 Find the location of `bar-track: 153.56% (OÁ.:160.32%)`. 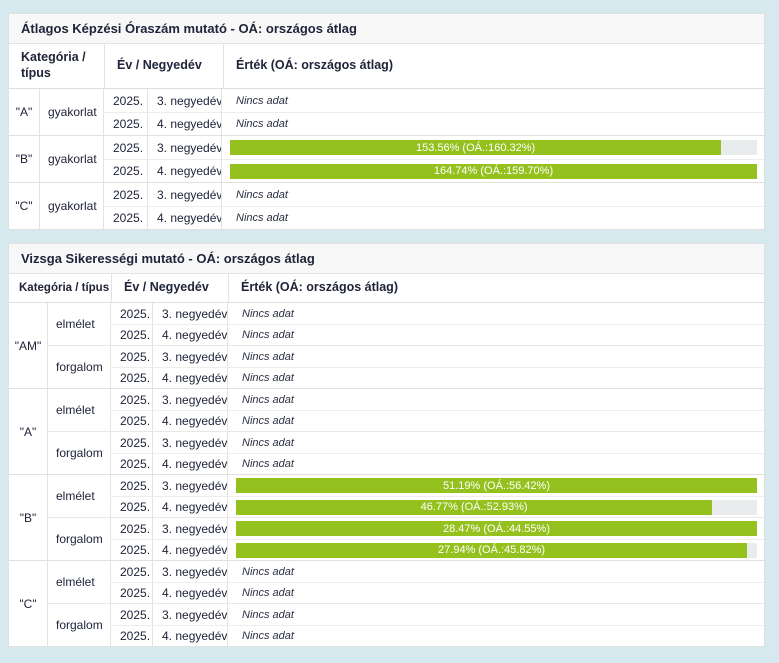

bar-track: 153.56% (OÁ.:160.32%) is located at coordinates (493, 147).